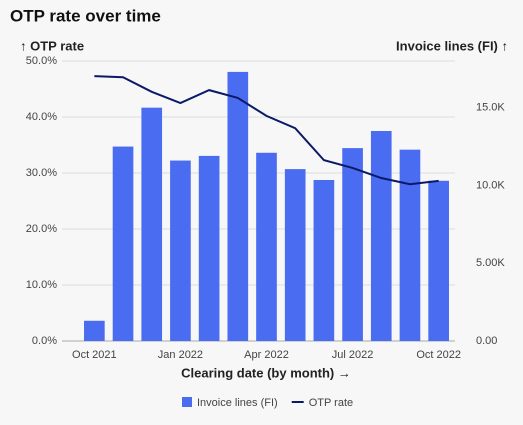 This screenshot has width=523, height=425. What do you see at coordinates (52, 45) in the screenshot?
I see `y-axis-label: ↑ OTP rate` at bounding box center [52, 45].